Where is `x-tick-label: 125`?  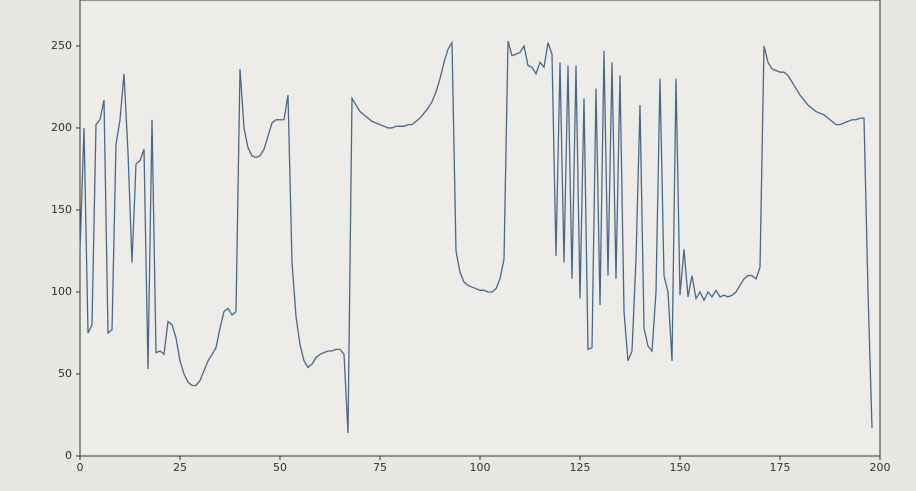
x-tick-label: 125 is located at coordinates (580, 467).